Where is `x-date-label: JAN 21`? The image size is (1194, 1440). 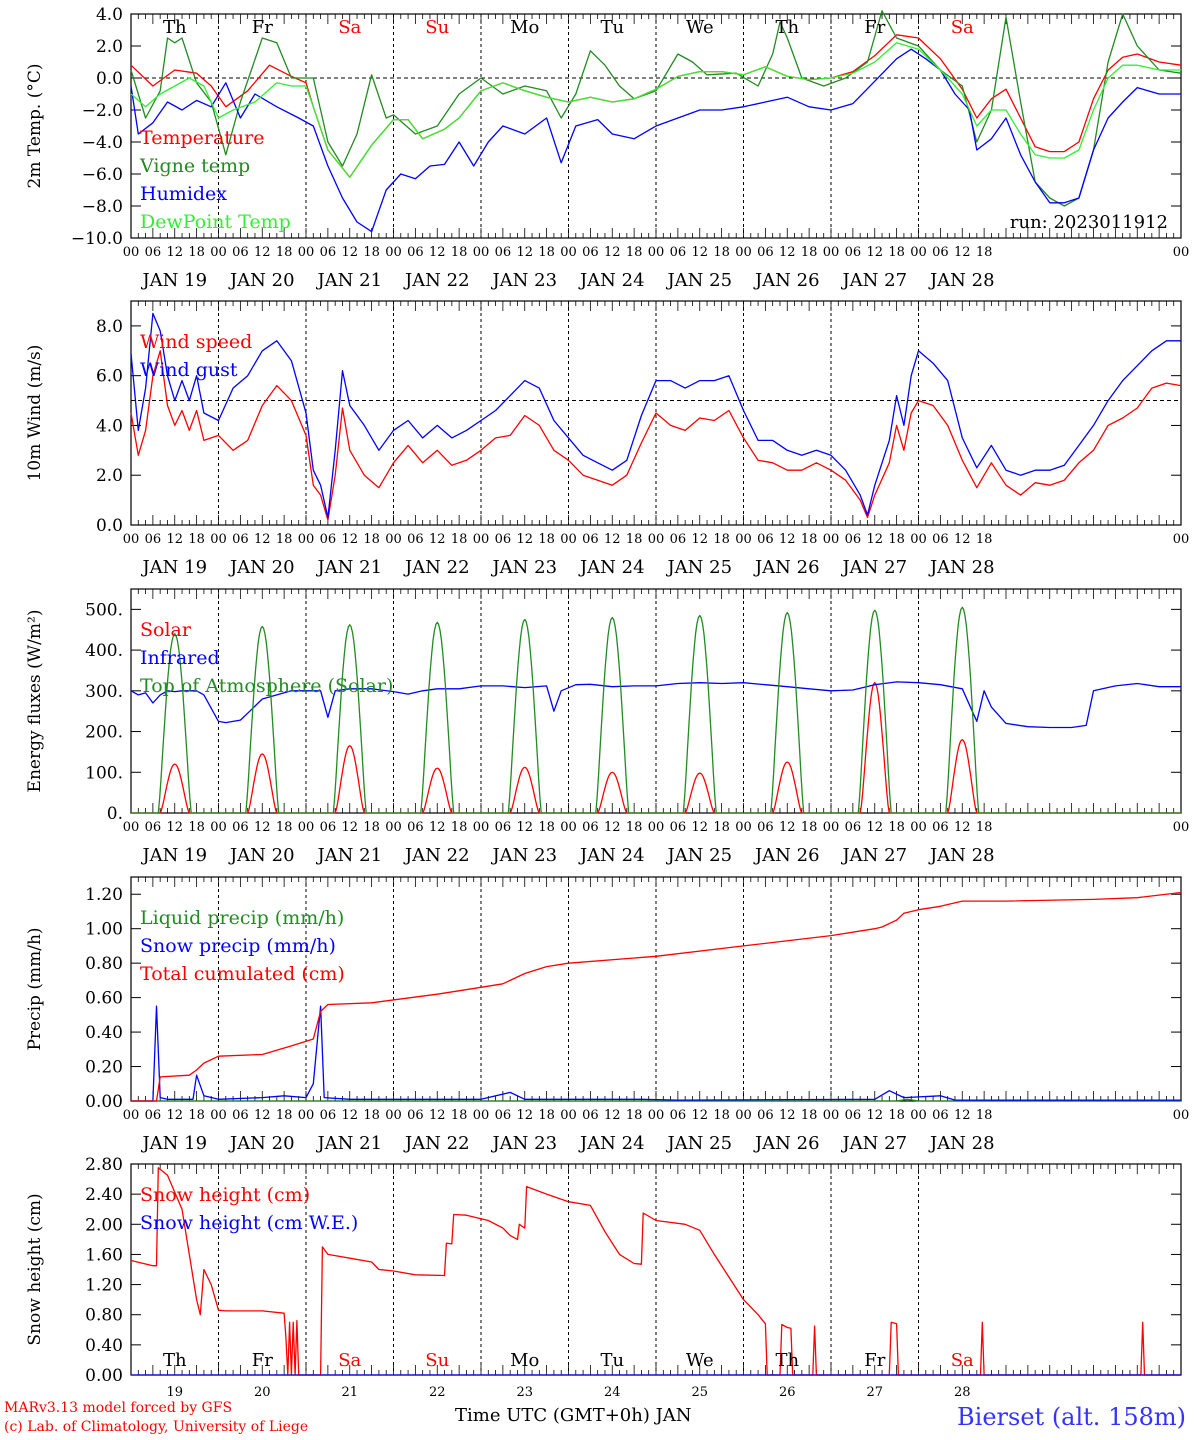 x-date-label: JAN 21 is located at coordinates (348, 567).